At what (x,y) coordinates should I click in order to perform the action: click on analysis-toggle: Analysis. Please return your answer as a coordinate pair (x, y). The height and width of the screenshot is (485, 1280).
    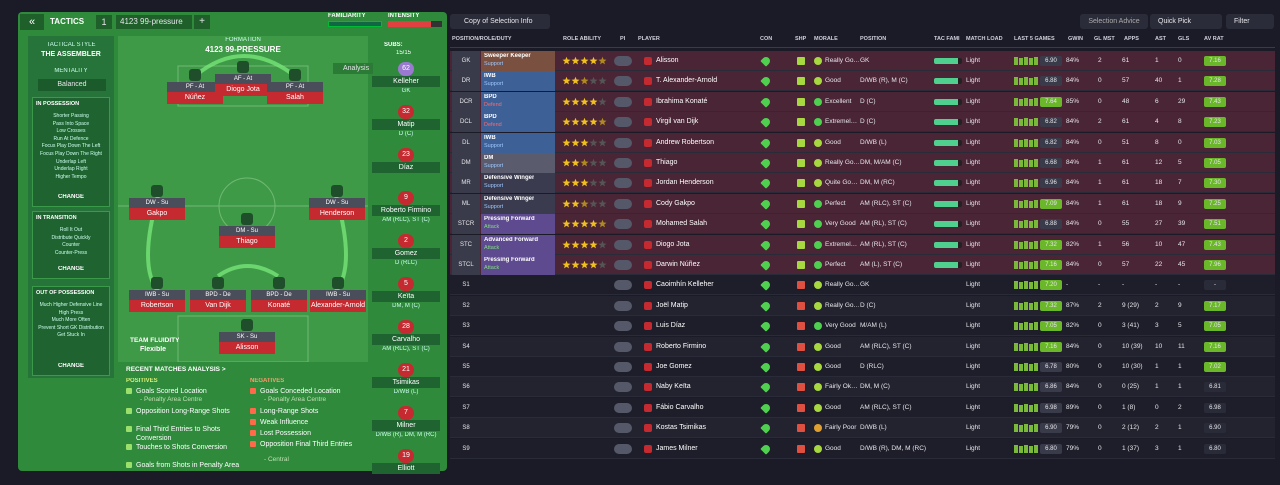
    Looking at the image, I should click on (353, 68).